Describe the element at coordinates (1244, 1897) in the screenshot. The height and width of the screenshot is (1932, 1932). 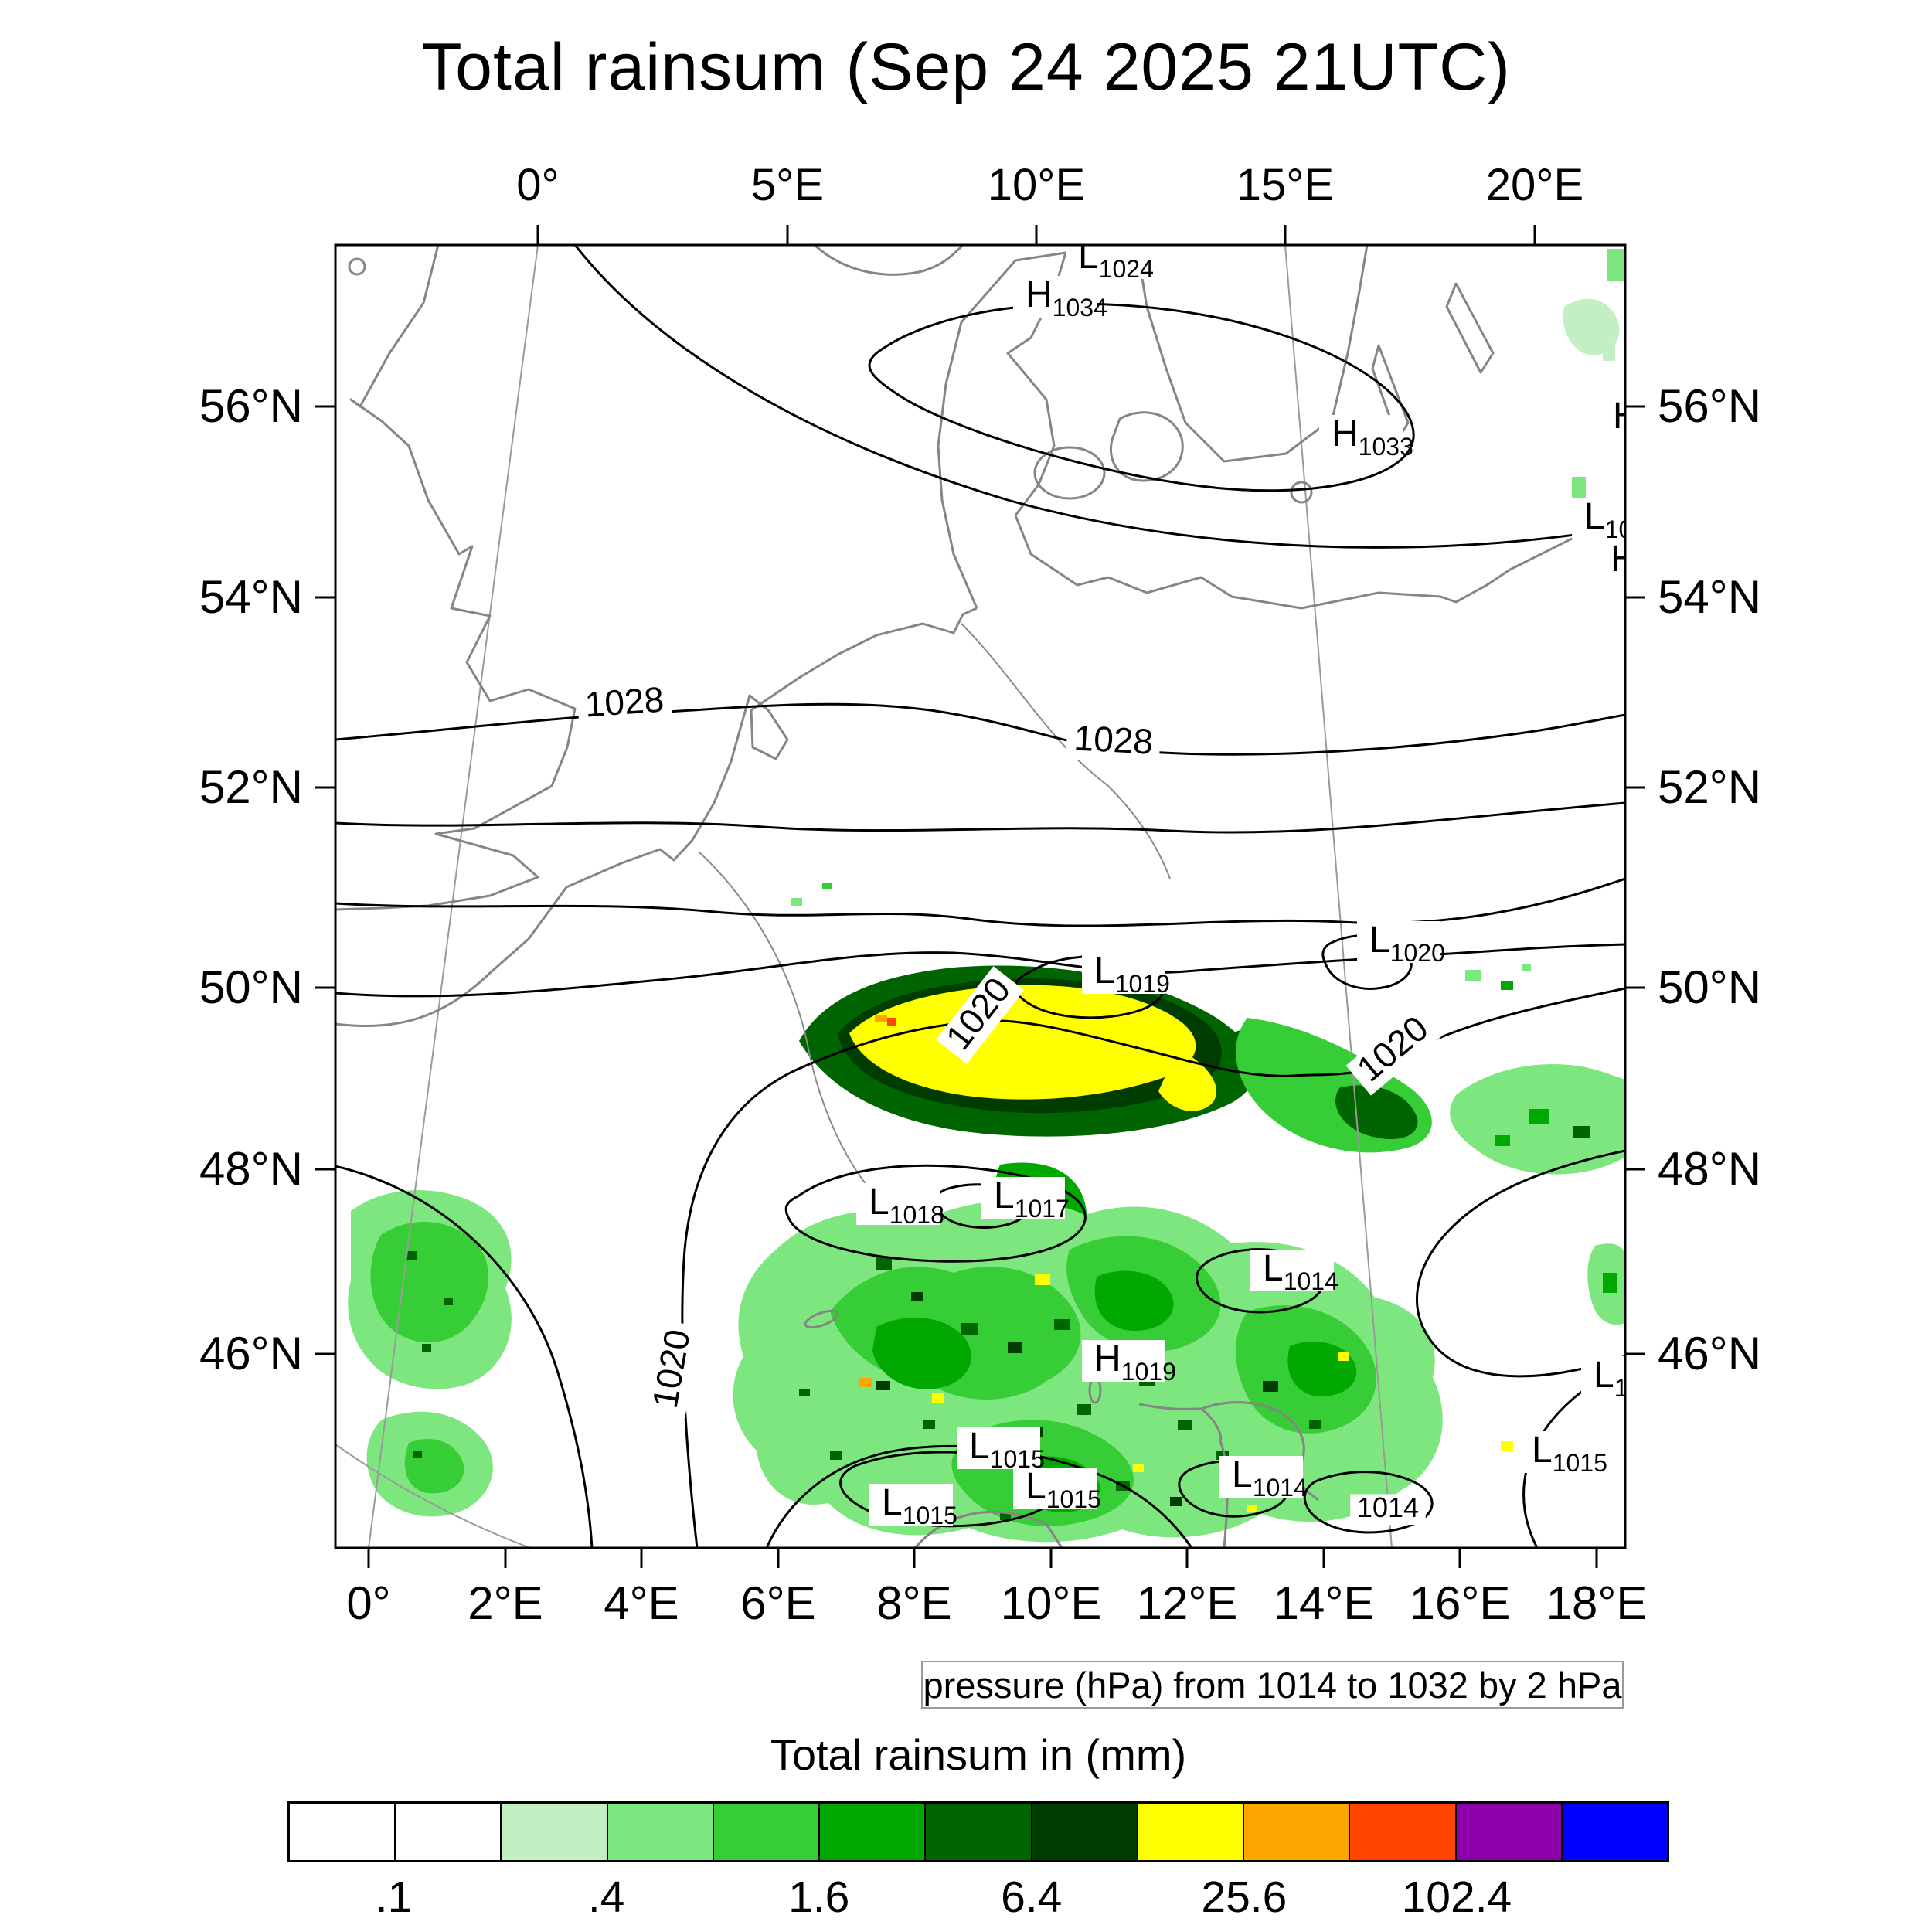
I see `colorbar-tick-label: 25.6` at that location.